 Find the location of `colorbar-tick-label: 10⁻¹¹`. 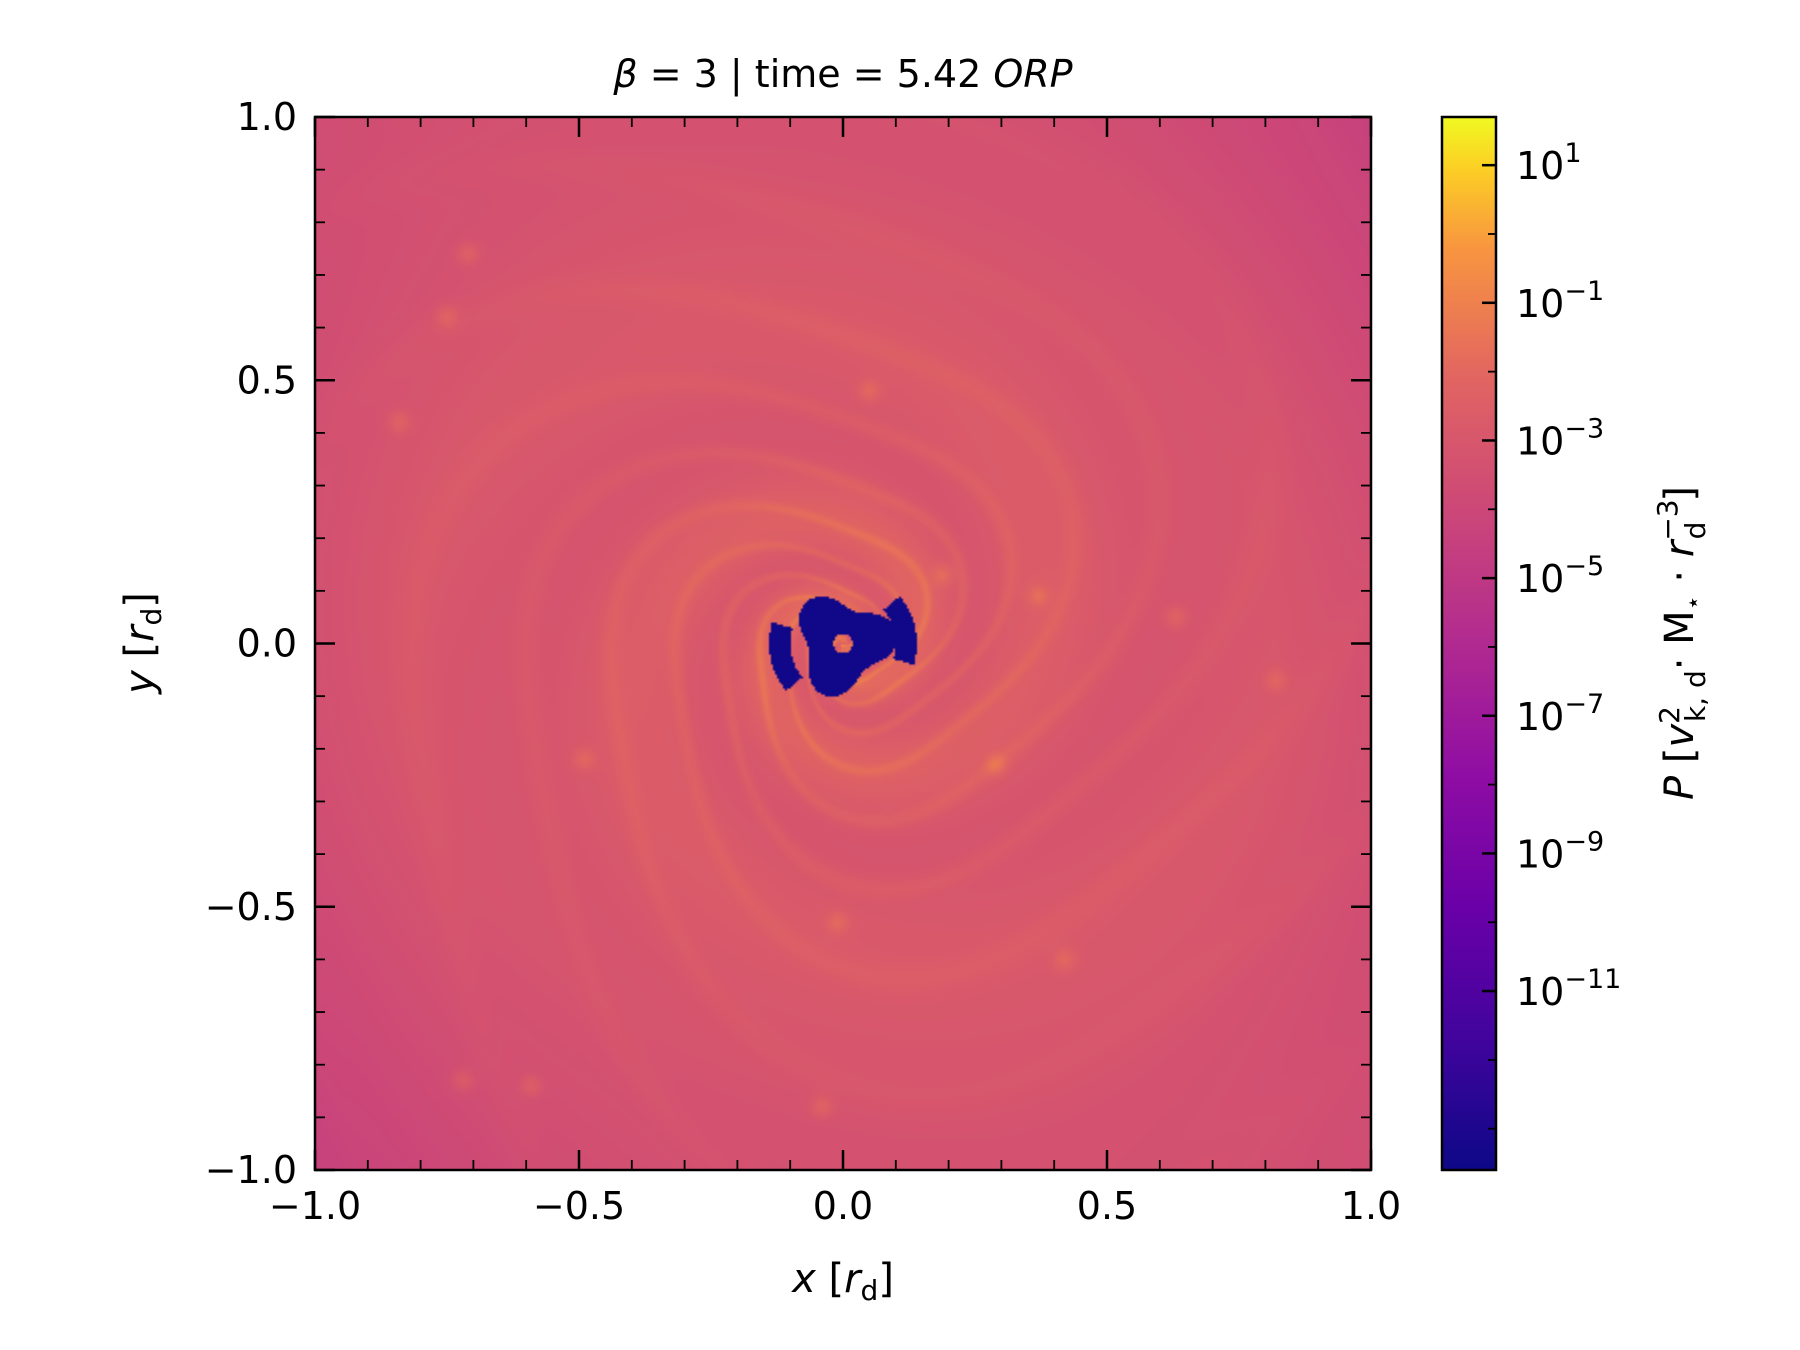

colorbar-tick-label: 10⁻¹¹ is located at coordinates (1568, 989).